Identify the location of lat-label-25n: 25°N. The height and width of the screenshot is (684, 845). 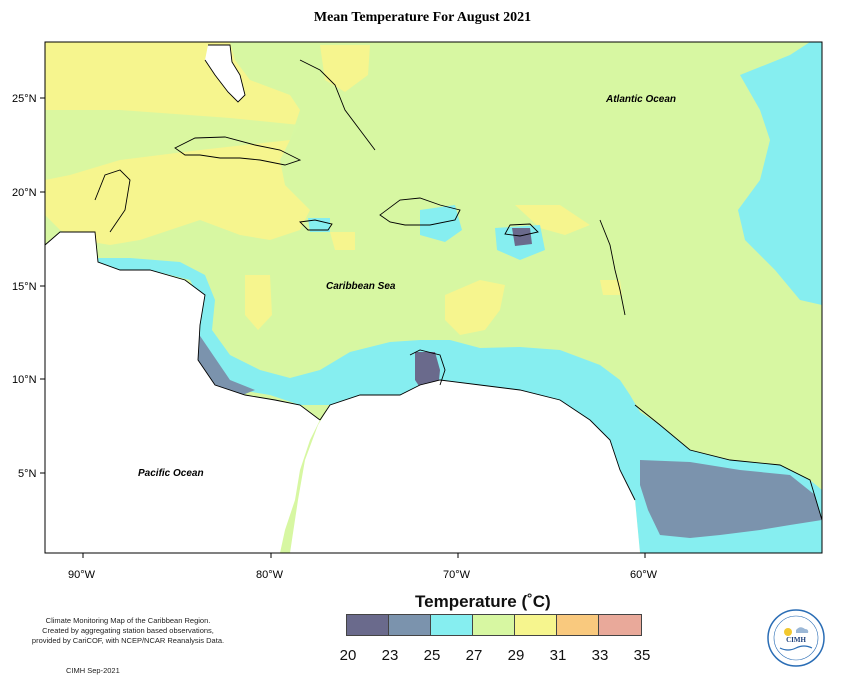
(24, 99).